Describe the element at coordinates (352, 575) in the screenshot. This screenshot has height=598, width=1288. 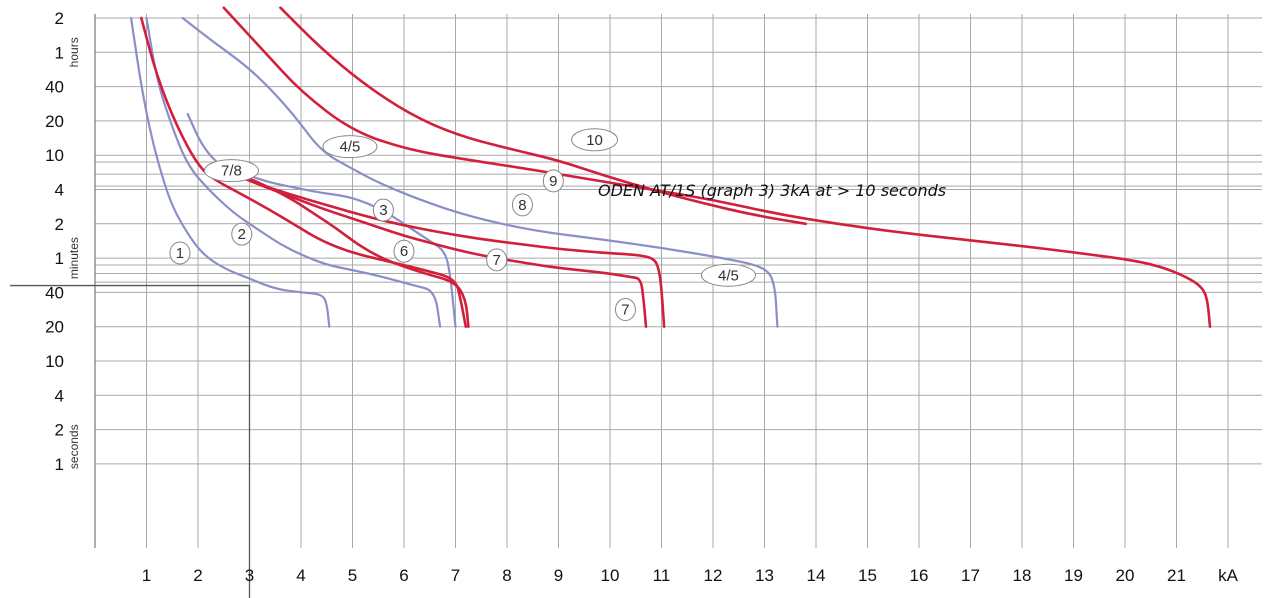
I see `x-tick-label: 5` at that location.